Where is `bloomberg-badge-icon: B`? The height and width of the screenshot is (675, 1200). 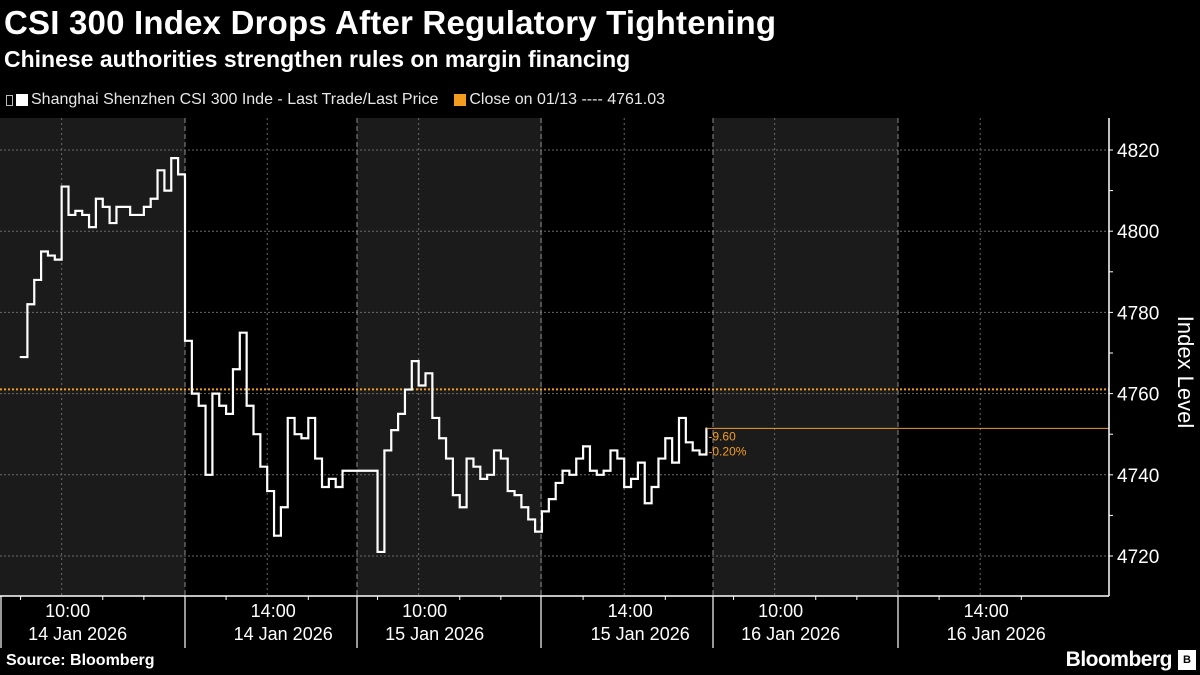
bloomberg-badge-icon: B is located at coordinates (1187, 660).